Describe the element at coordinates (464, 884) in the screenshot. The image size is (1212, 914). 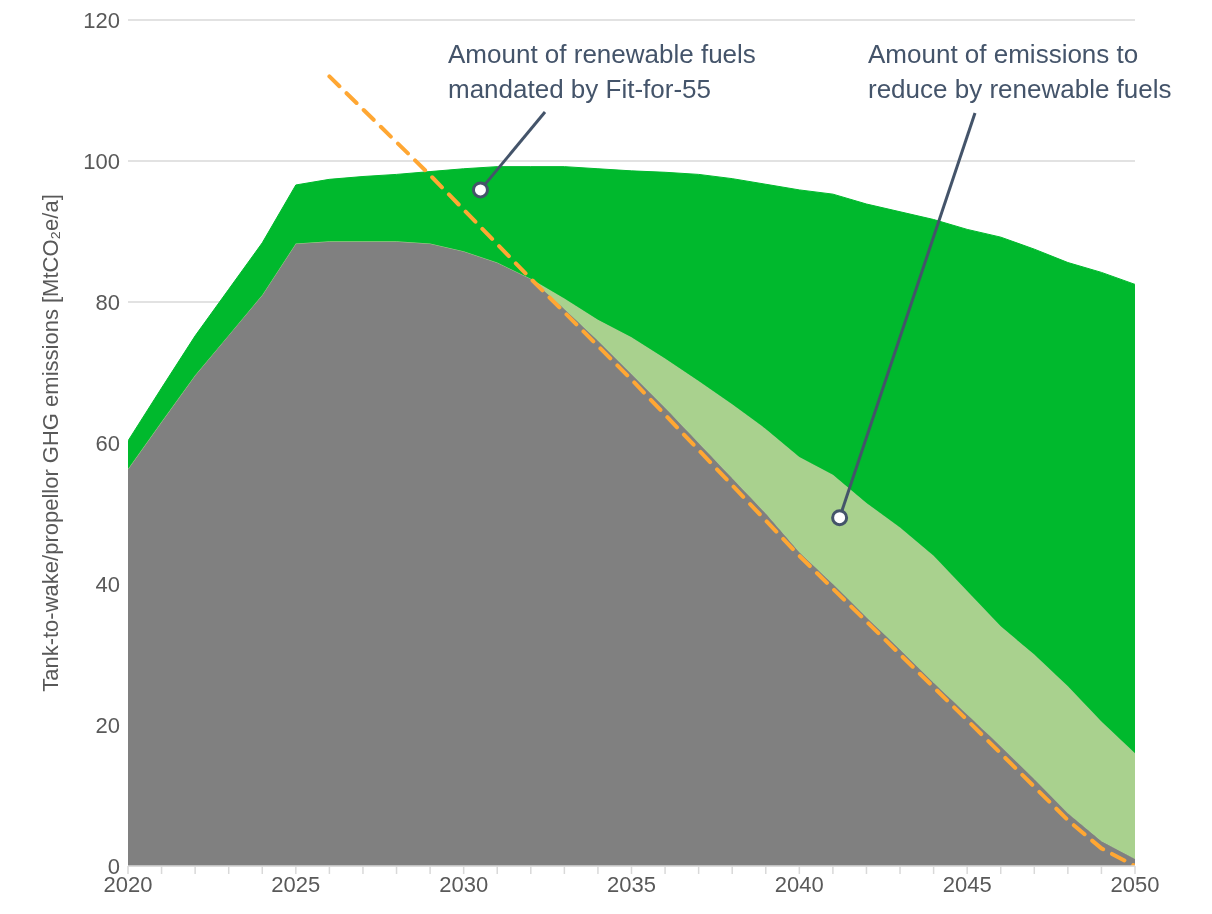
I see `x-tick-label: 2030` at that location.